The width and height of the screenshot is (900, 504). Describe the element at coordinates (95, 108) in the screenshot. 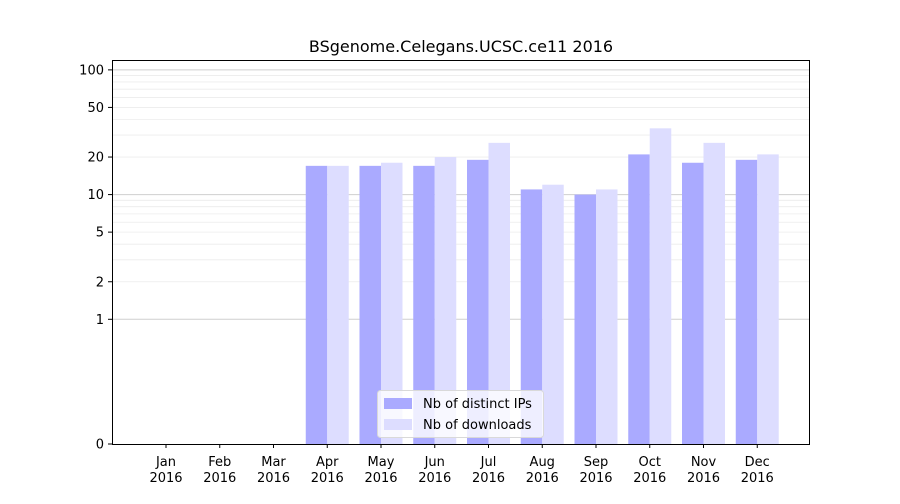

I see `y-tick-label: 50` at that location.